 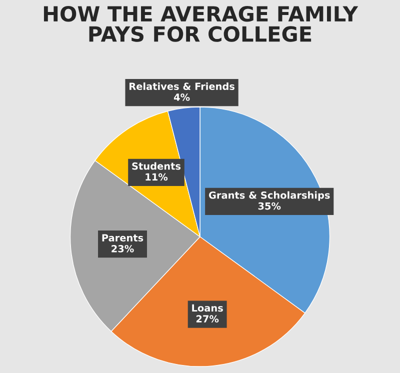 What do you see at coordinates (182, 86) in the screenshot?
I see `slice-label: Relatives & Friends` at bounding box center [182, 86].